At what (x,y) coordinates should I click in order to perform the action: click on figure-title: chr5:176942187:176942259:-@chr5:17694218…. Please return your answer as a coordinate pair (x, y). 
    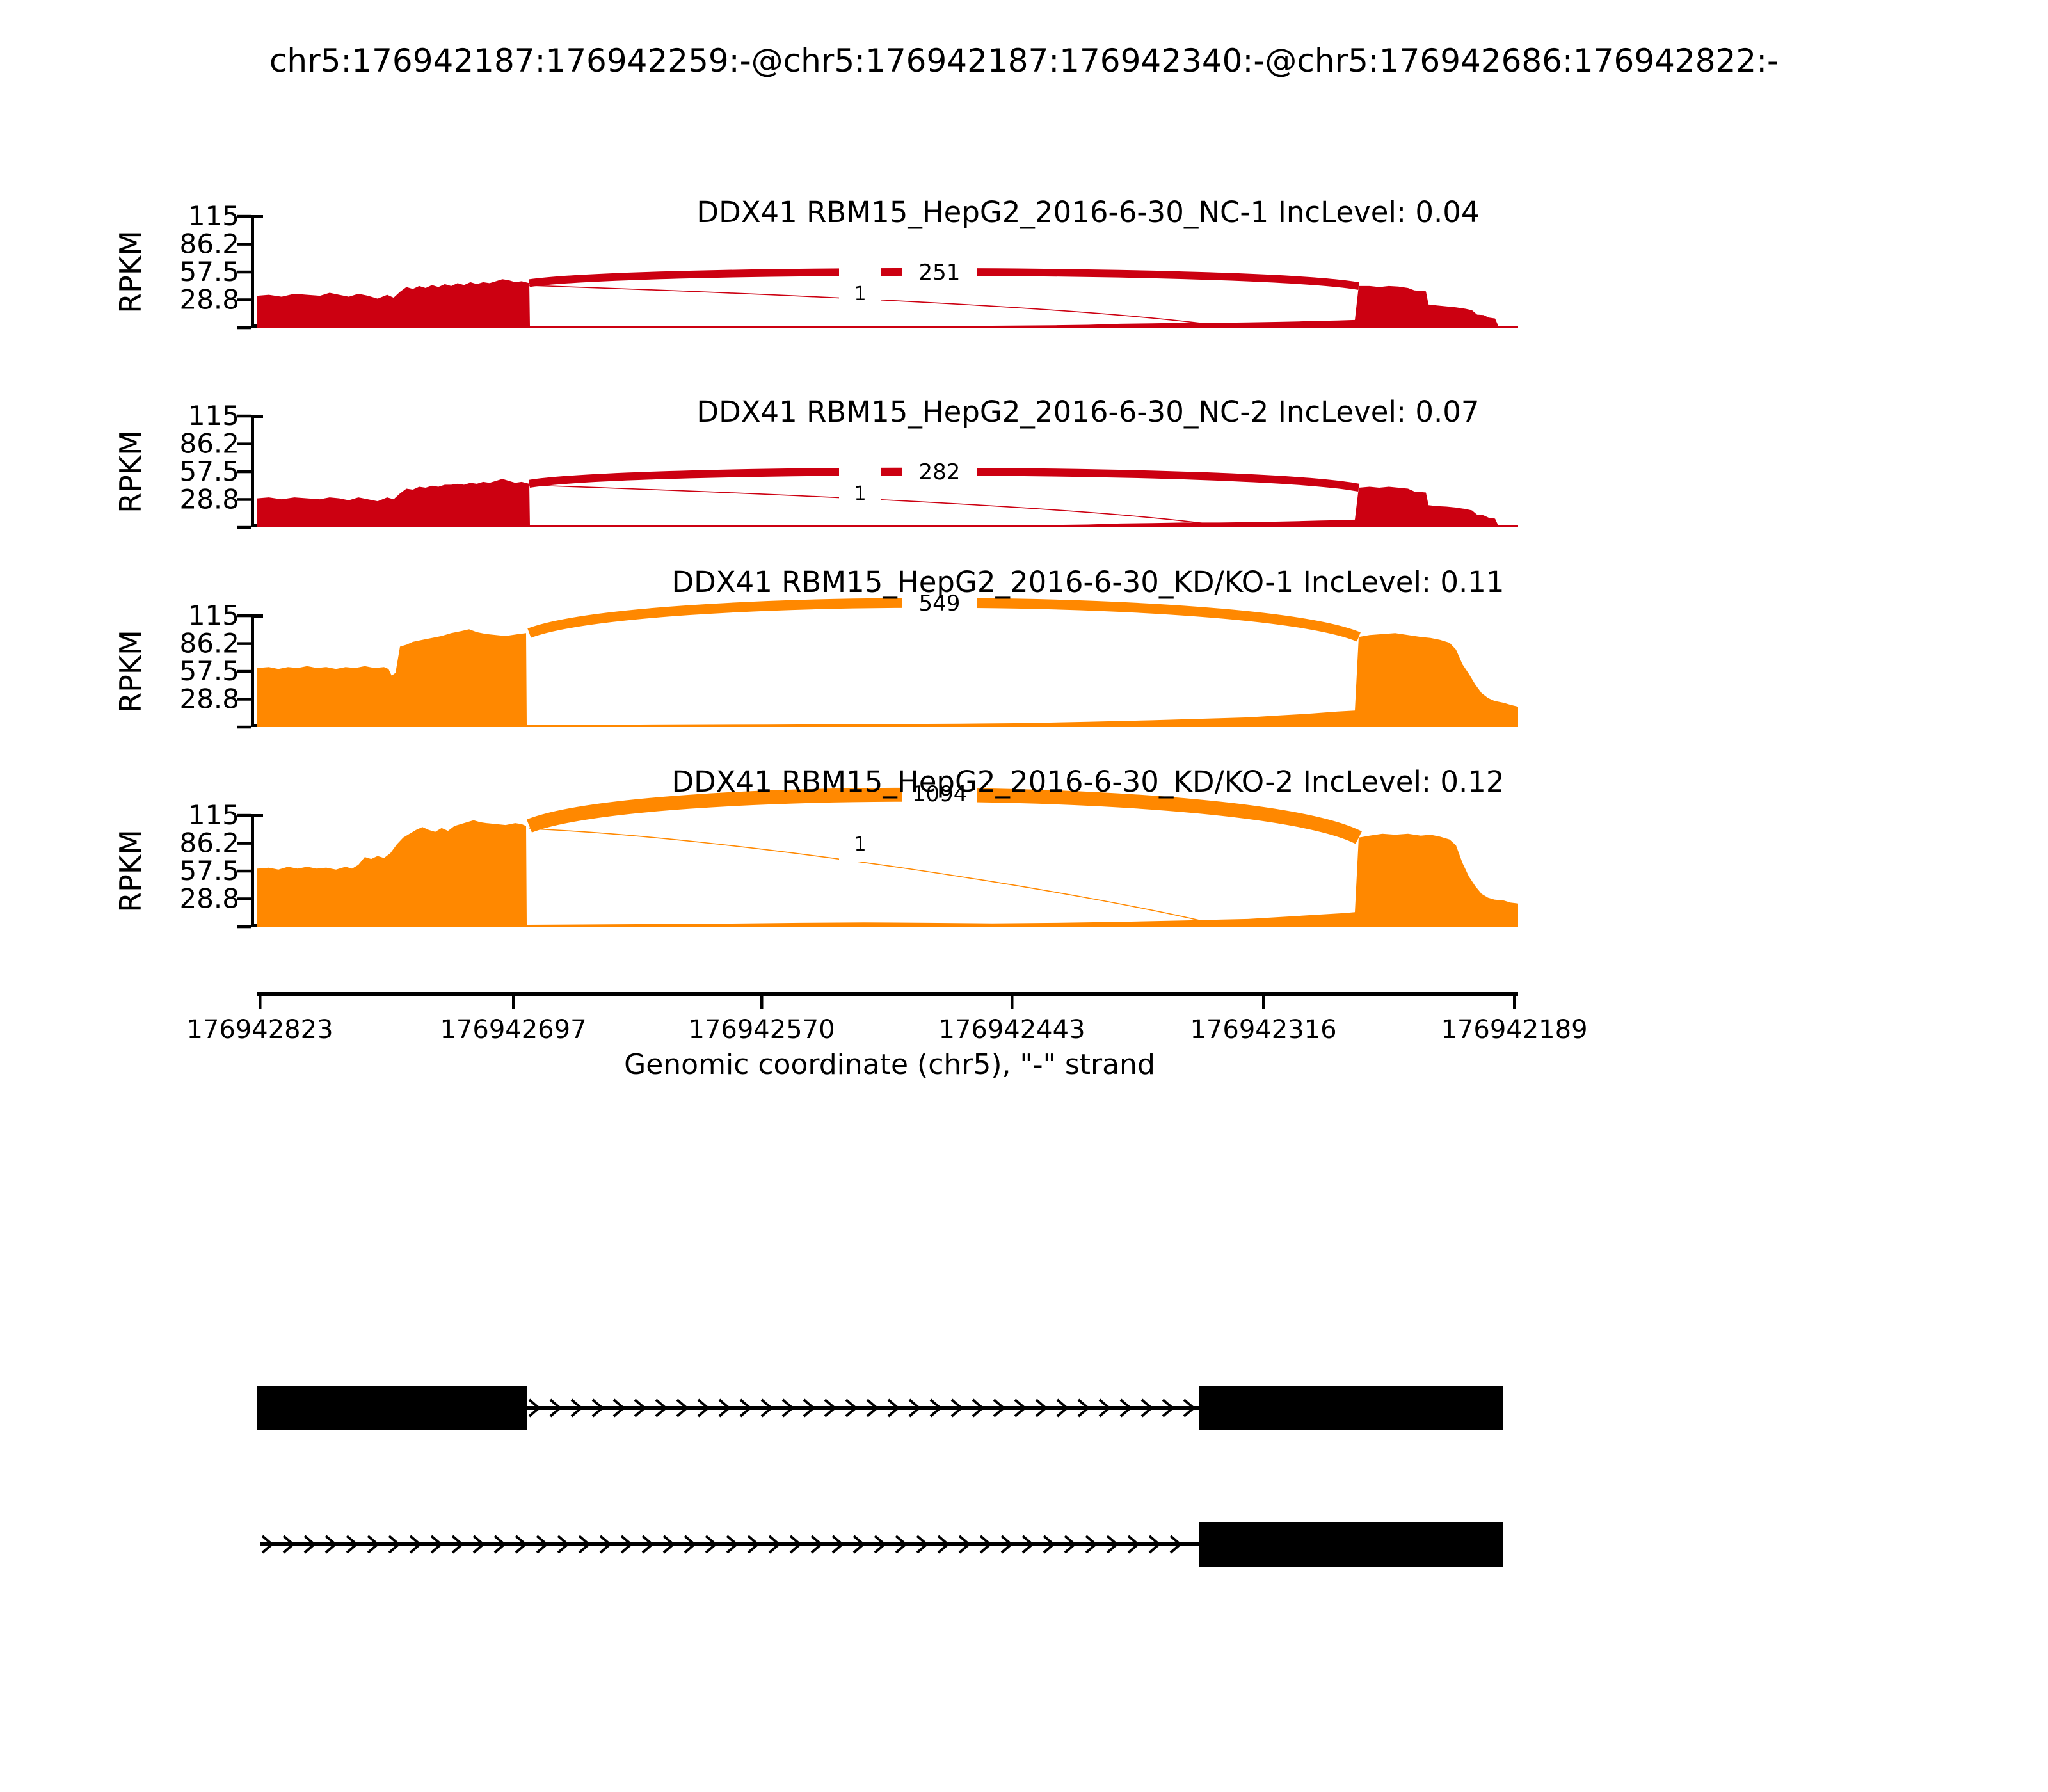
    Looking at the image, I should click on (1024, 60).